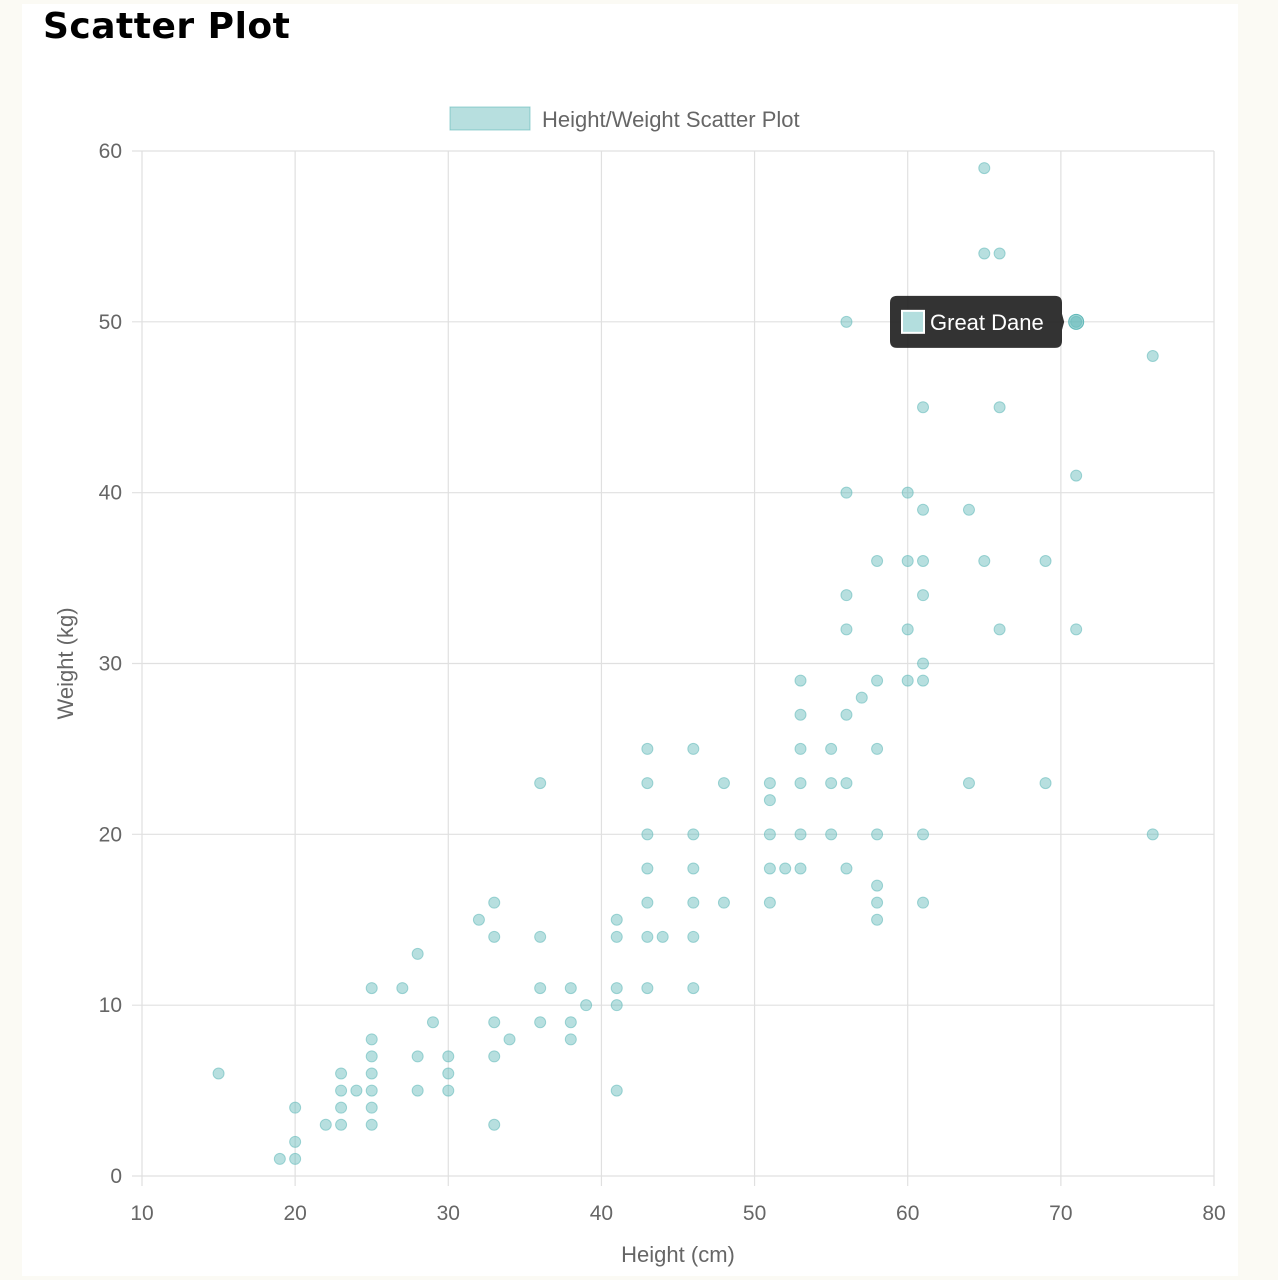  What do you see at coordinates (1076, 321) in the screenshot?
I see `data-point-highlighted` at bounding box center [1076, 321].